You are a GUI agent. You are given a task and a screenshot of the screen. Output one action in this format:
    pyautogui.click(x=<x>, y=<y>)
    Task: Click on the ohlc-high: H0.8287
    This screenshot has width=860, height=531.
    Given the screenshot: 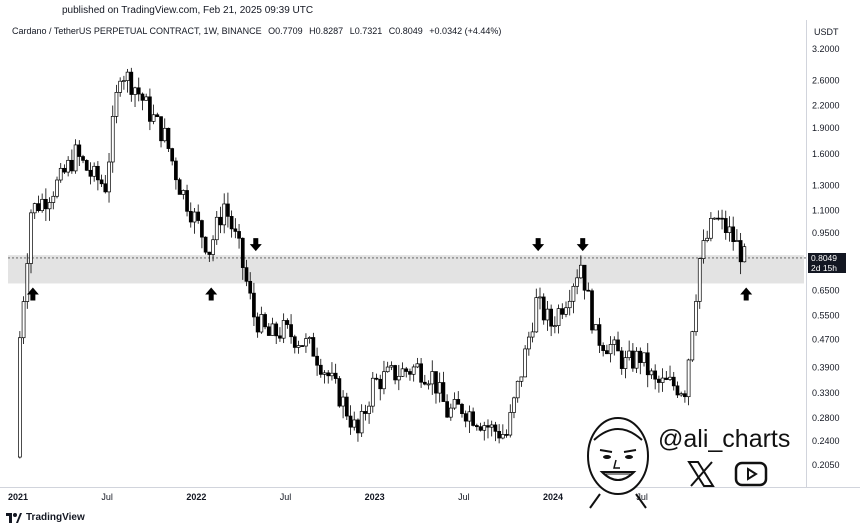 What is the action you would take?
    pyautogui.click(x=326, y=31)
    